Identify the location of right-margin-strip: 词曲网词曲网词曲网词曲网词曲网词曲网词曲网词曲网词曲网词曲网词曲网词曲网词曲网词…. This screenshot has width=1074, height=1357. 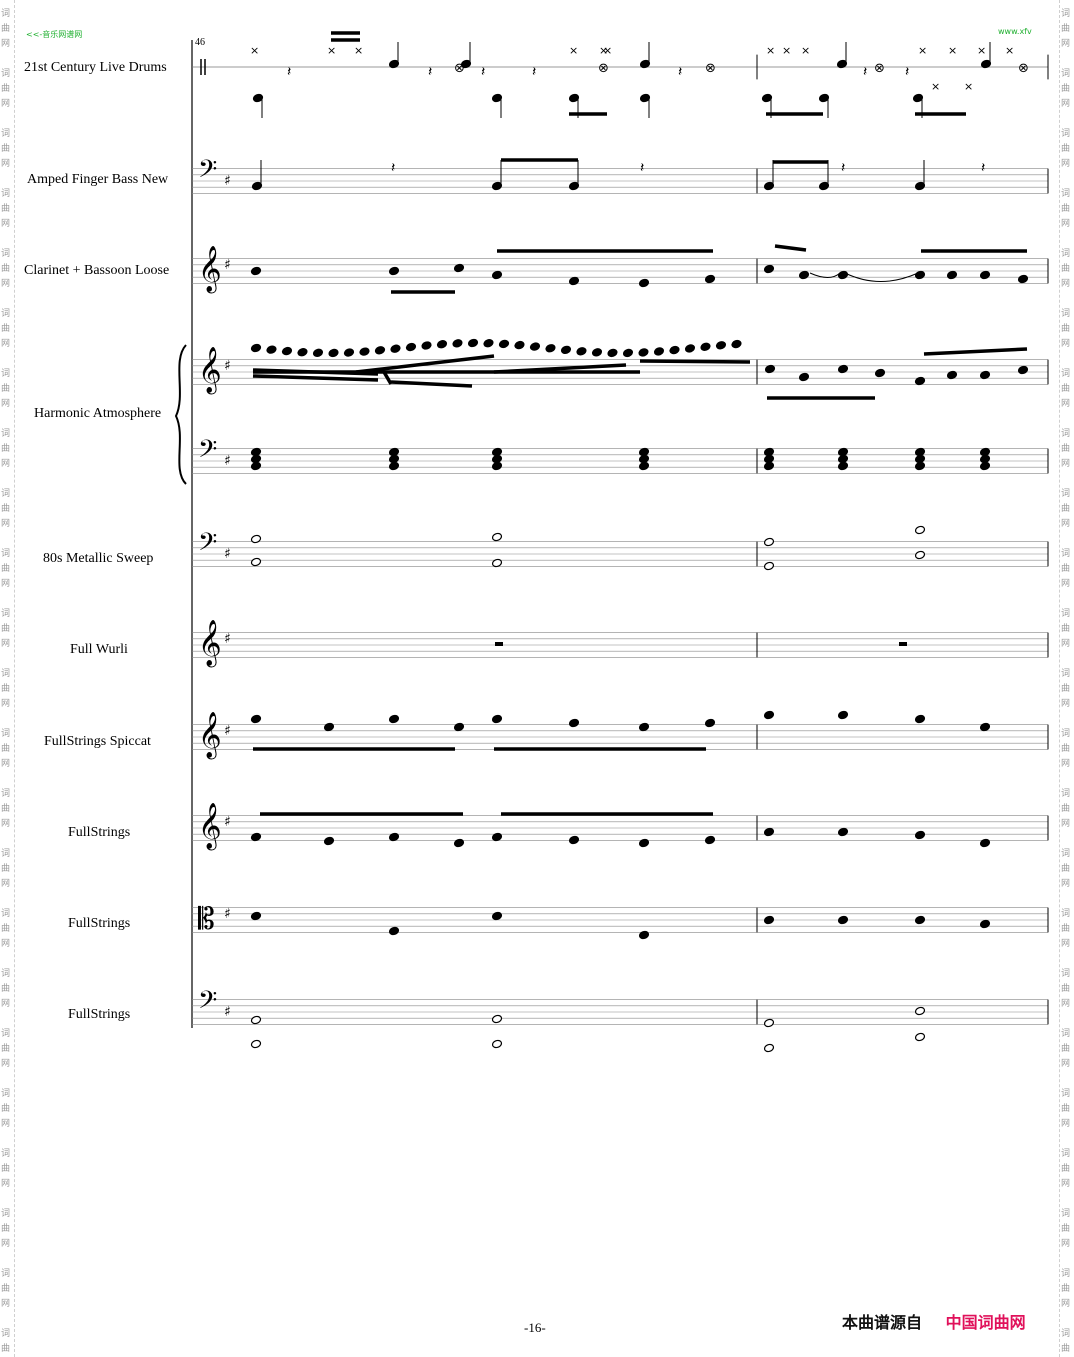
(1066, 678).